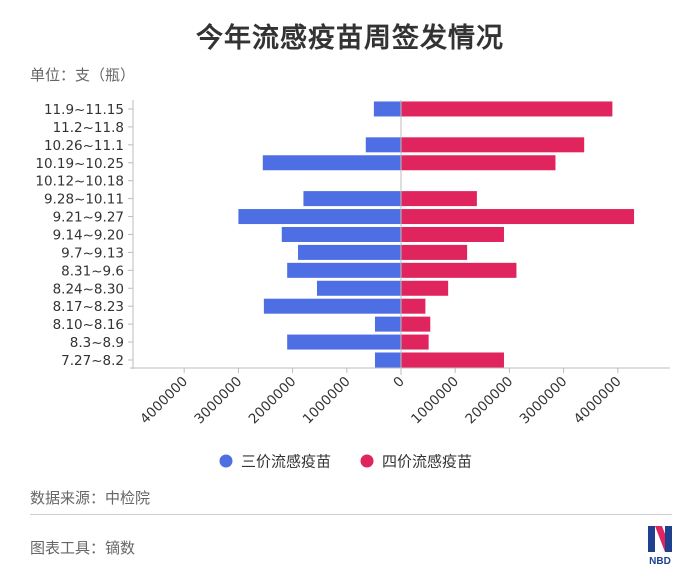 Image resolution: width=700 pixels, height=582 pixels. I want to click on category-label: 7.27~8.2, so click(92, 361).